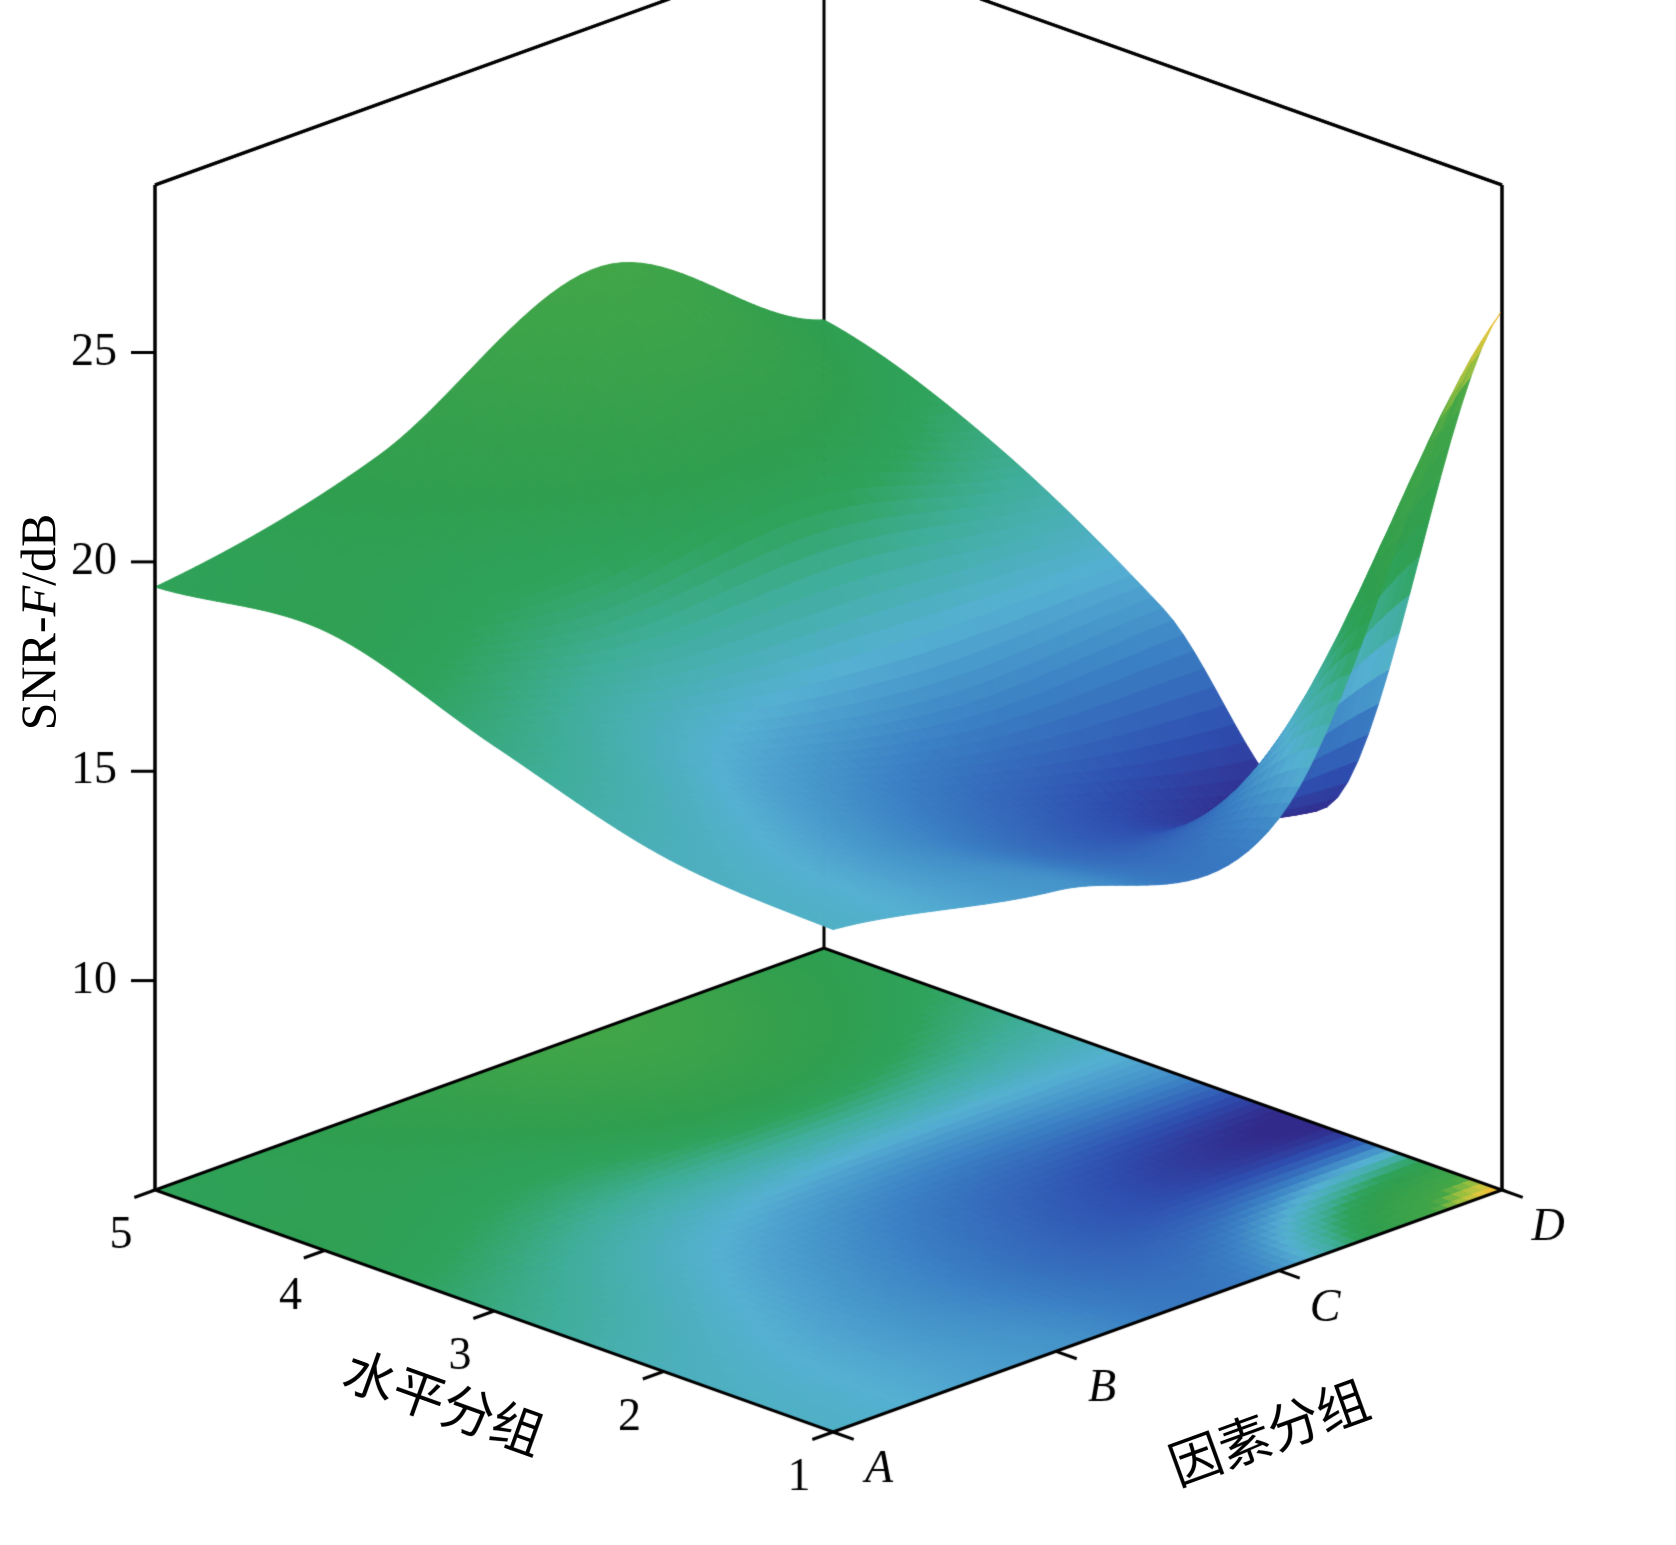 This screenshot has height=1545, width=1676. What do you see at coordinates (38, 673) in the screenshot?
I see `z-axis-label-prefix: SNR-` at bounding box center [38, 673].